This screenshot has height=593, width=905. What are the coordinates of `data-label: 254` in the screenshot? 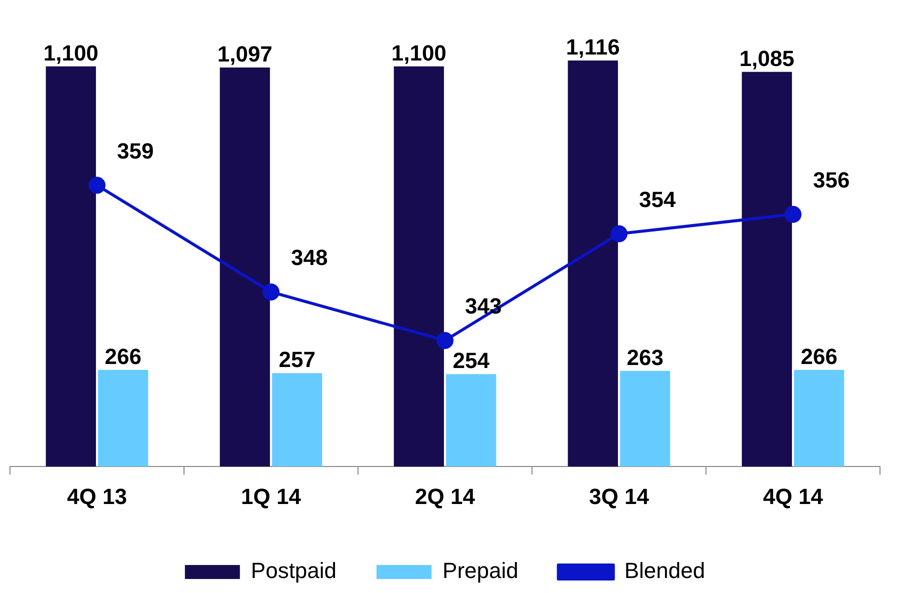 It's located at (471, 361).